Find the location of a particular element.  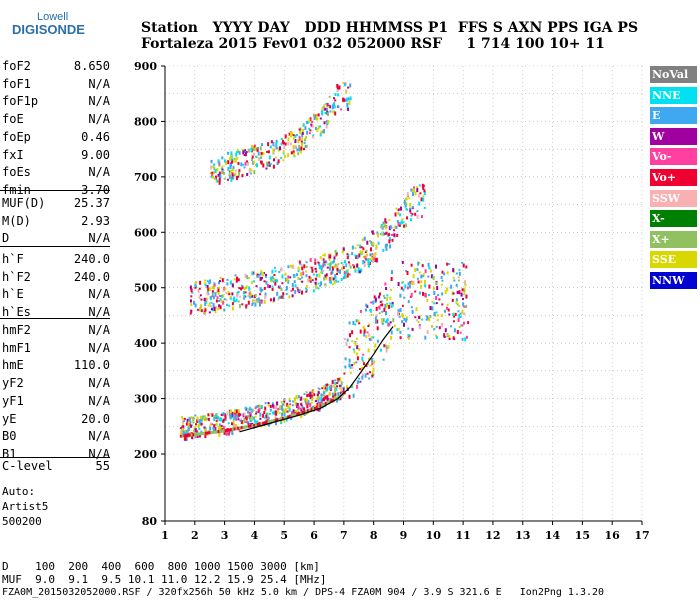

param-value: N/A is located at coordinates (99, 119).